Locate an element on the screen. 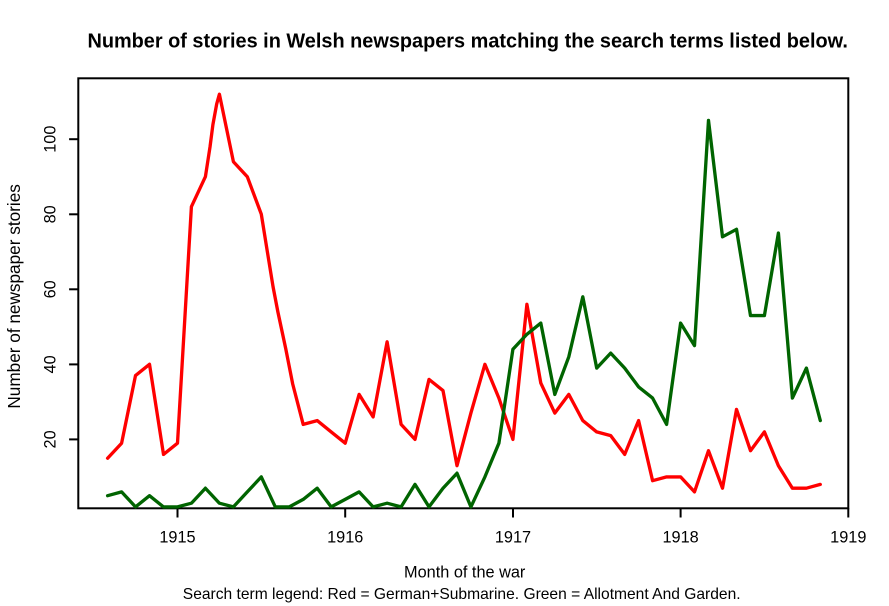 The image size is (889, 606). svg-text: Number of newspaper stories is located at coordinates (14, 296).